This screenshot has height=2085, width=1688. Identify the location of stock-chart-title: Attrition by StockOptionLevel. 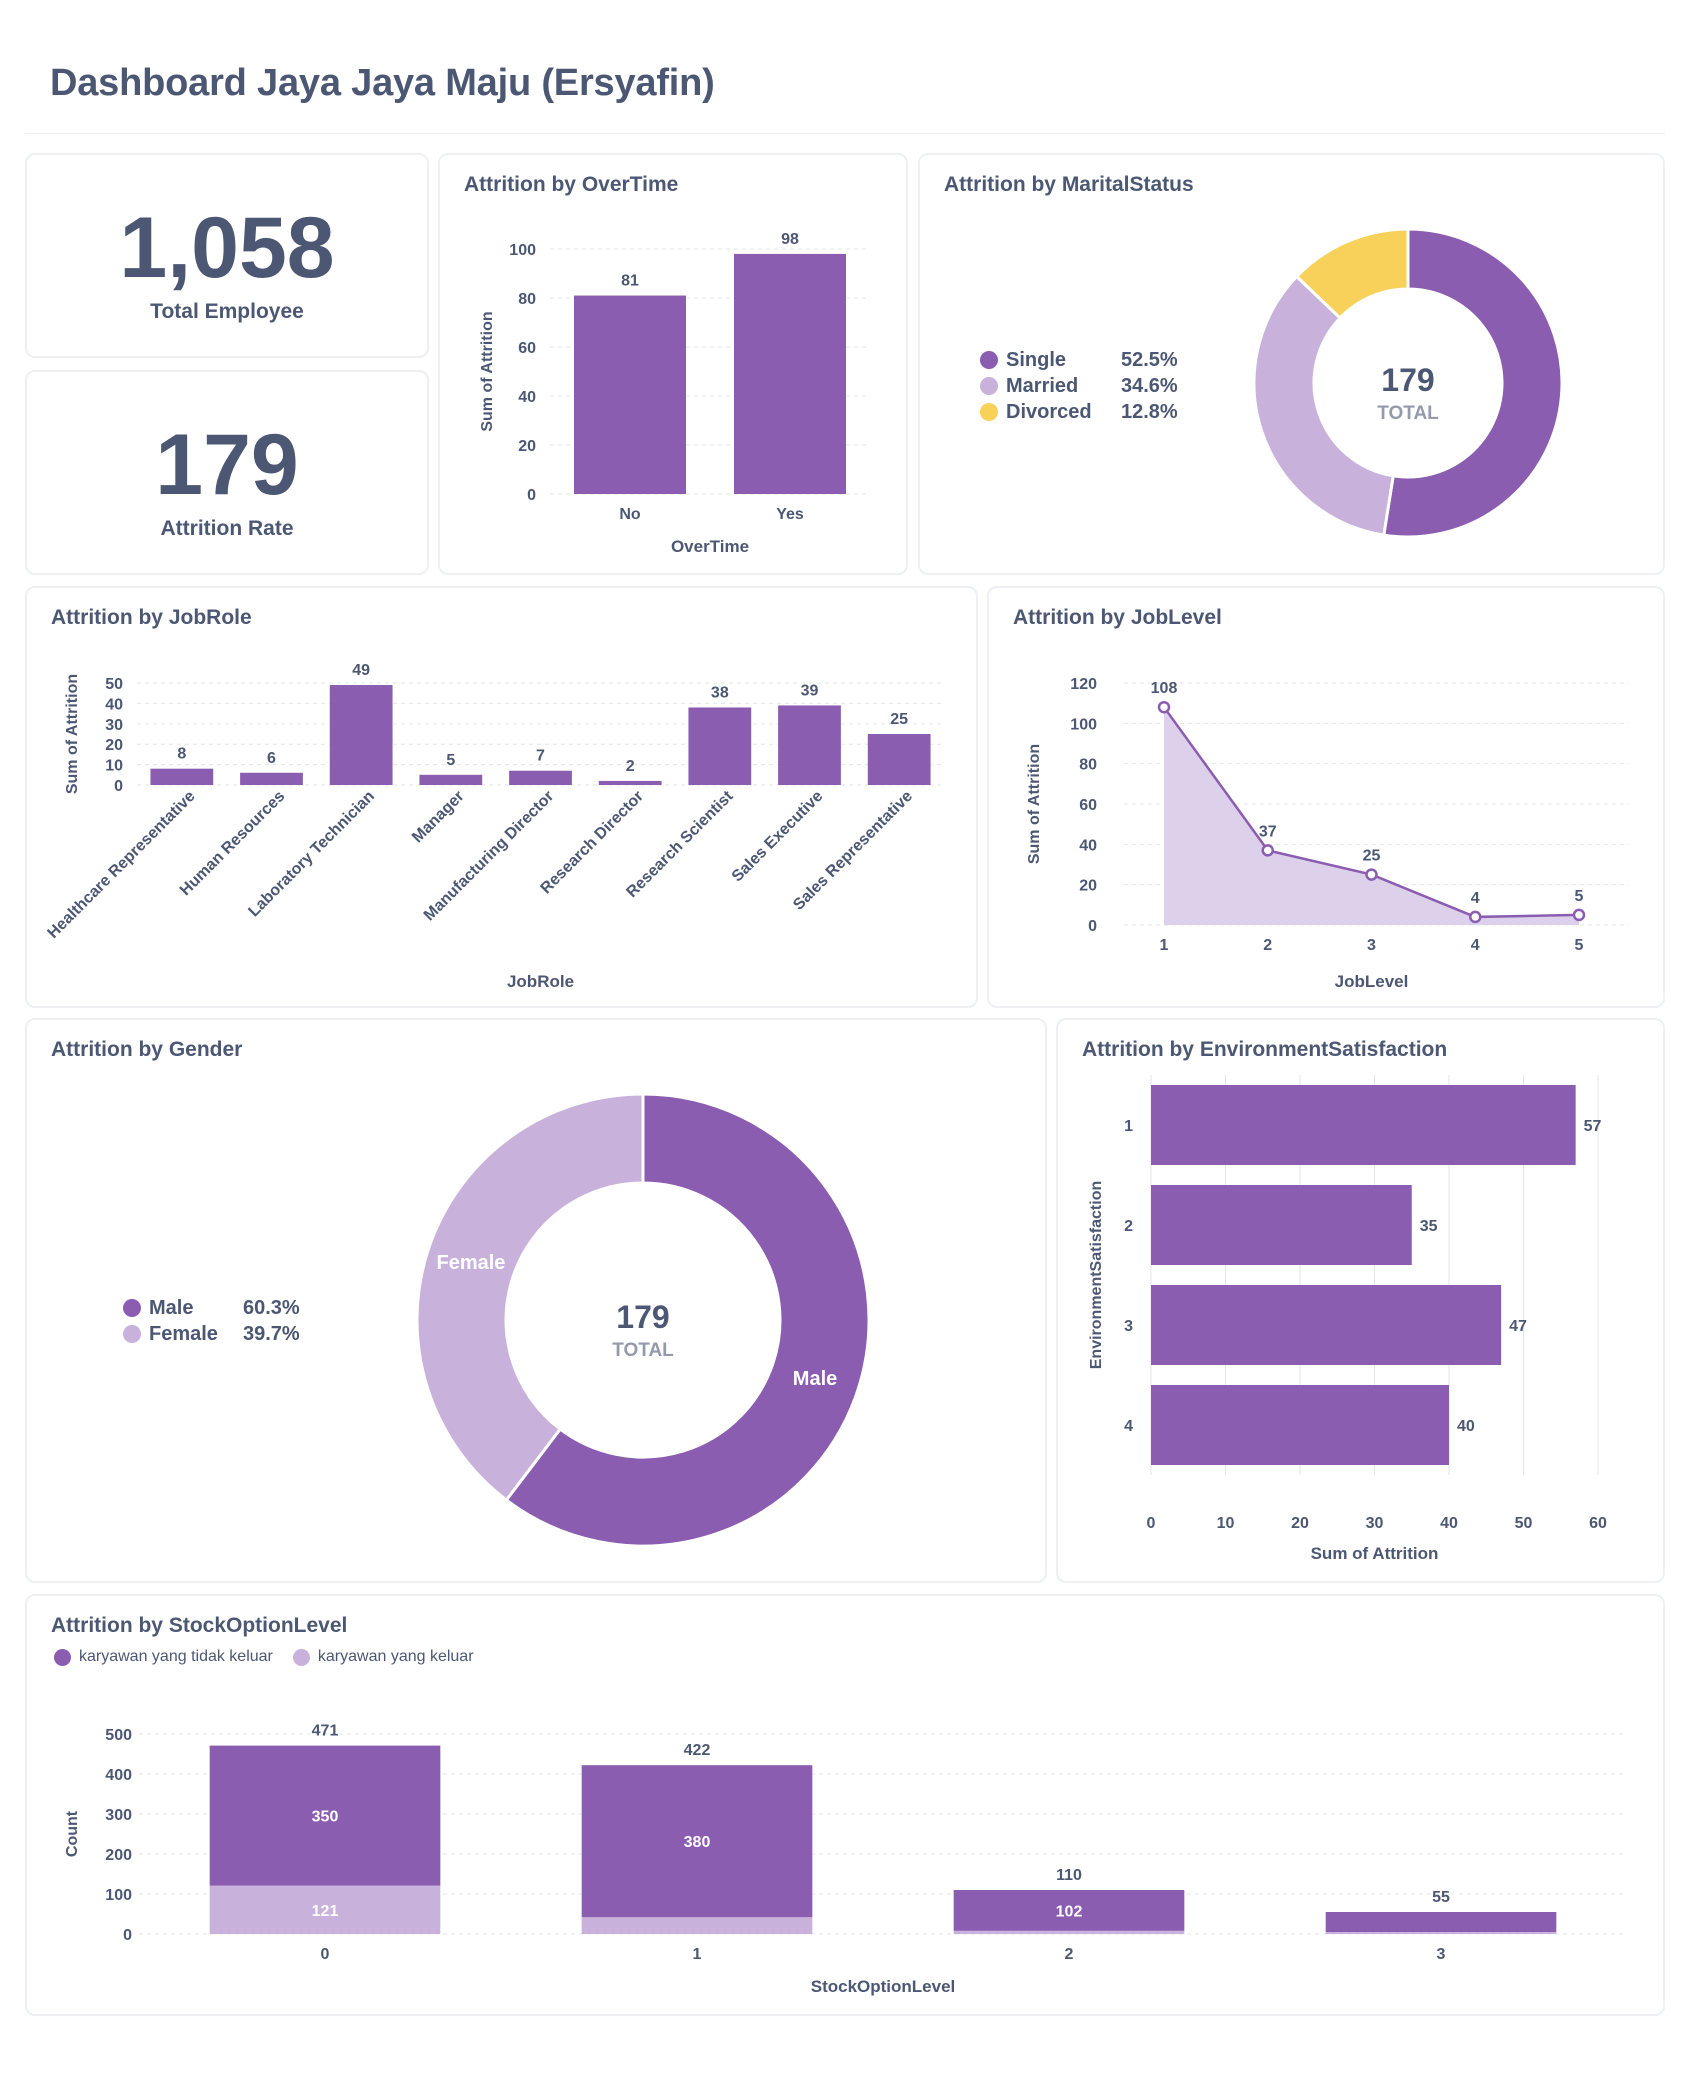
(199, 1625).